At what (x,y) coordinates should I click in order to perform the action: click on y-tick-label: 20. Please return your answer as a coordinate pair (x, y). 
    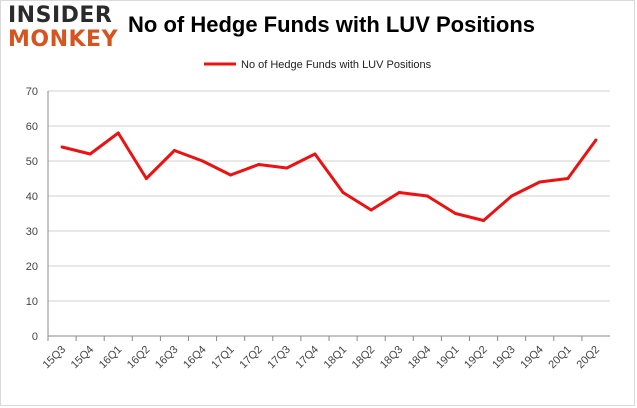
    Looking at the image, I should click on (32, 267).